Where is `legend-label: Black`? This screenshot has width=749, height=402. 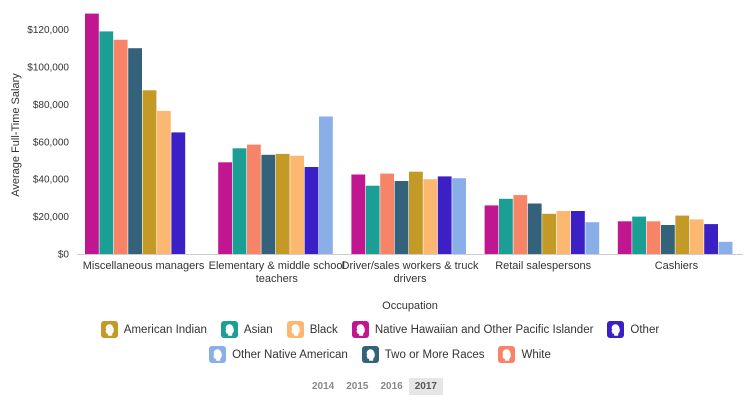 legend-label: Black is located at coordinates (323, 329).